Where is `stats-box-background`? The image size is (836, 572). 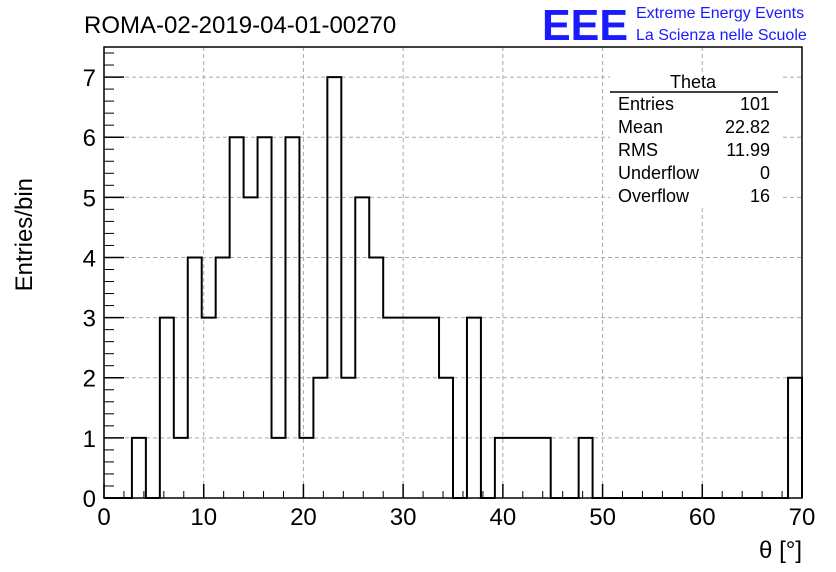
stats-box-background is located at coordinates (695, 140).